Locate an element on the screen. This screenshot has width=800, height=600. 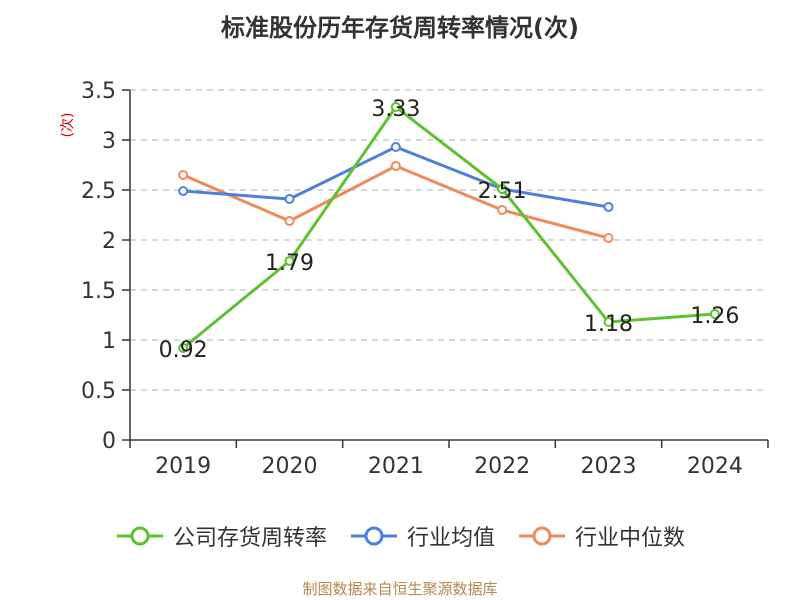
chart-title: 标准股份历年存货周转率情况(次) is located at coordinates (400, 28).